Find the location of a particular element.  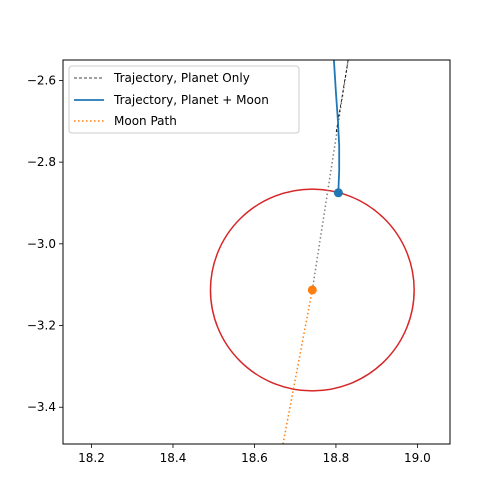

x-axis: 18.2 18.4 18.6 18.8 19.0 is located at coordinates (254, 454).